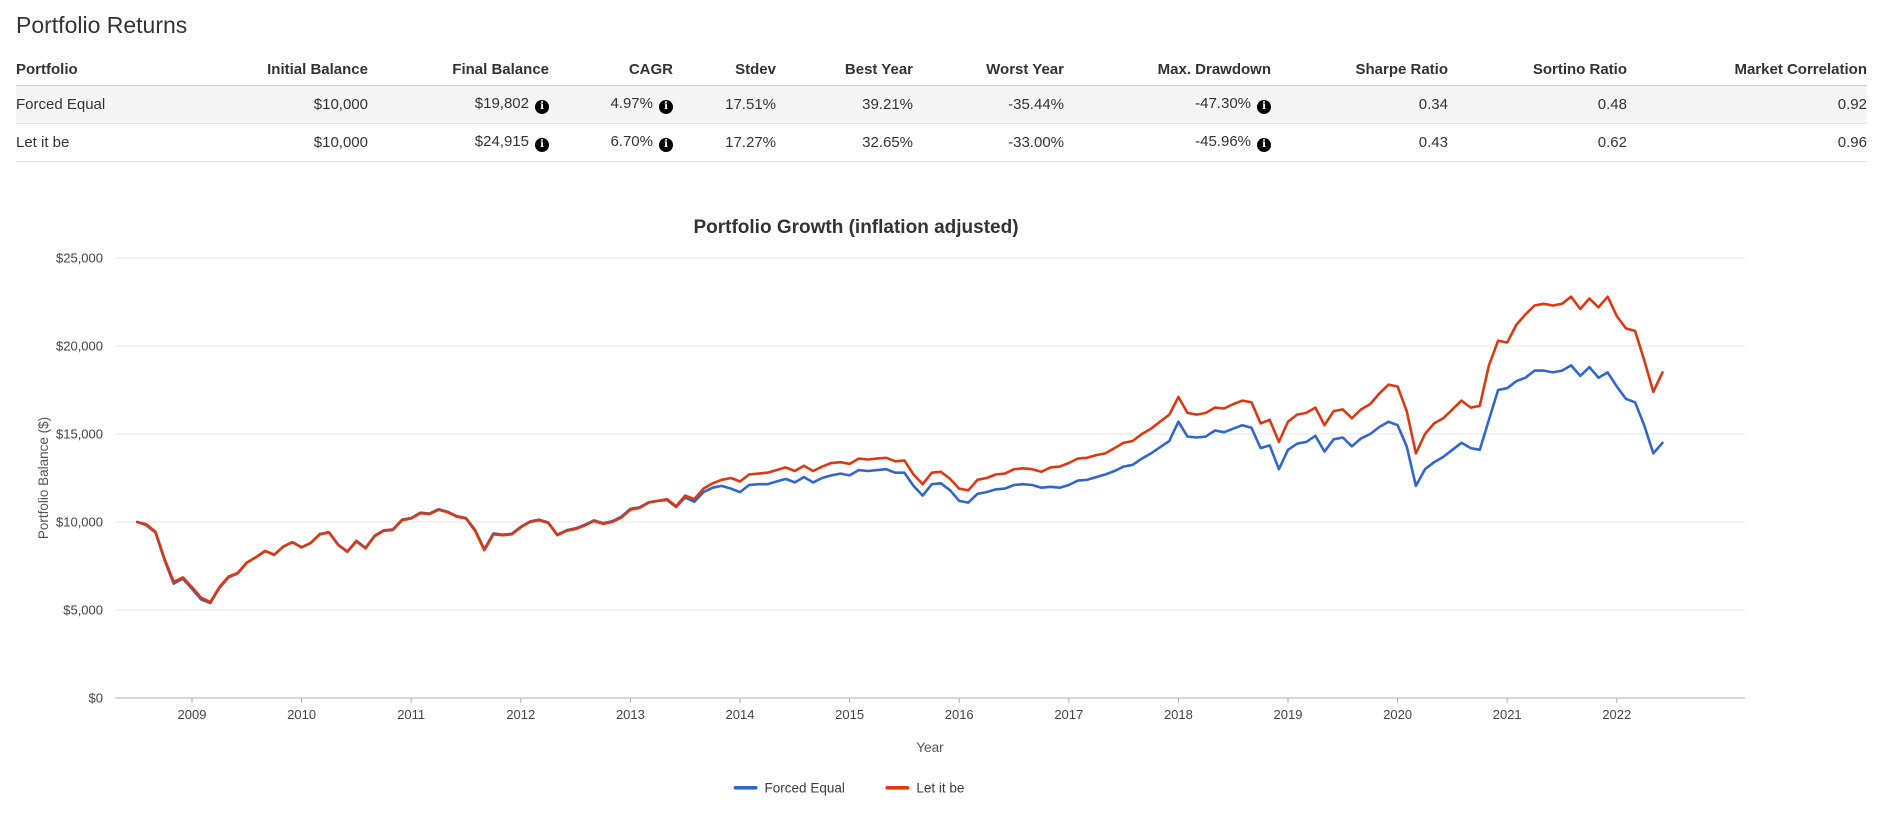  Describe the element at coordinates (844, 104) in the screenshot. I see `cell-best-year: 39.21%` at that location.